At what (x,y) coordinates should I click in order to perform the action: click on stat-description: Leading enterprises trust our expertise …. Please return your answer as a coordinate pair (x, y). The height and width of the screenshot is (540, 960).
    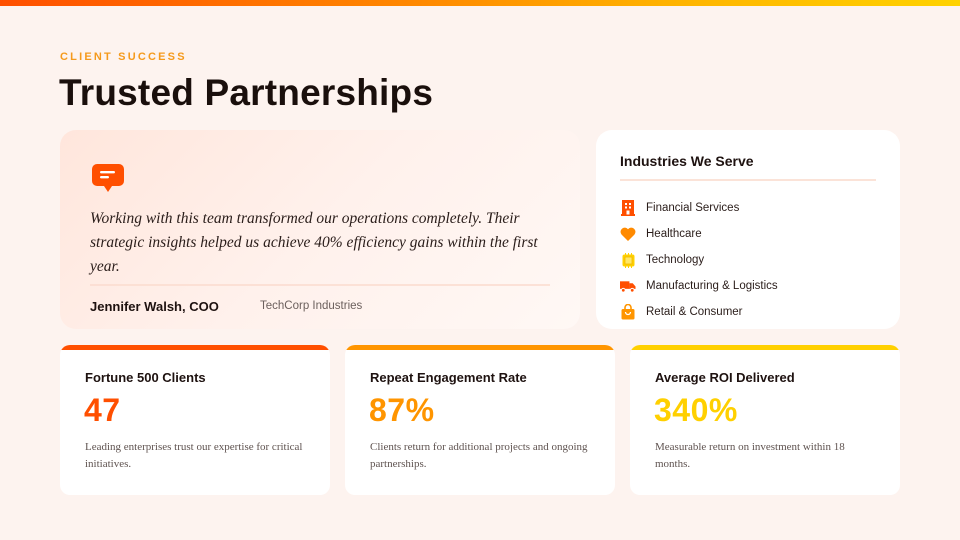
    Looking at the image, I should click on (194, 455).